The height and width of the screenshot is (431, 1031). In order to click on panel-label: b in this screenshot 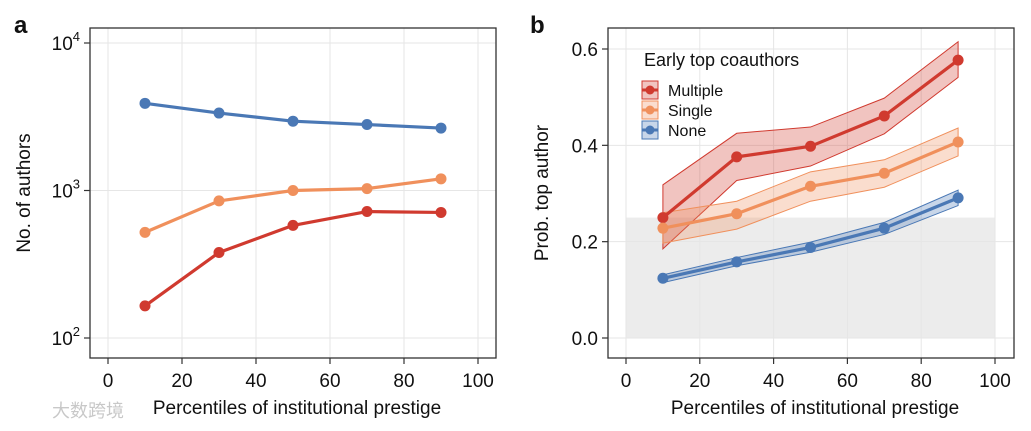, I will do `click(537, 25)`.